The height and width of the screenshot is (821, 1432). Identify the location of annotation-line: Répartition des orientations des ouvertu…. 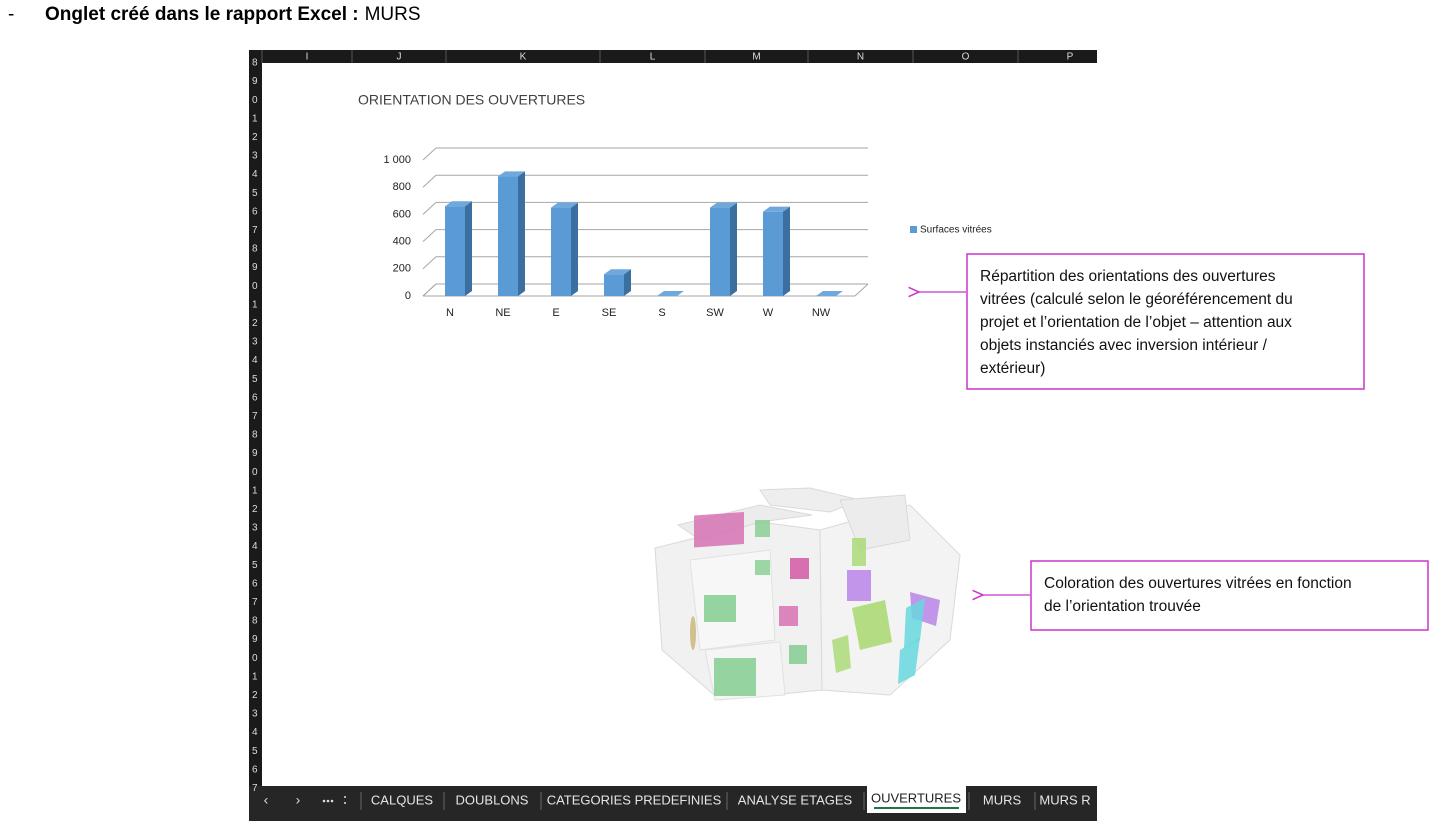
(1128, 276).